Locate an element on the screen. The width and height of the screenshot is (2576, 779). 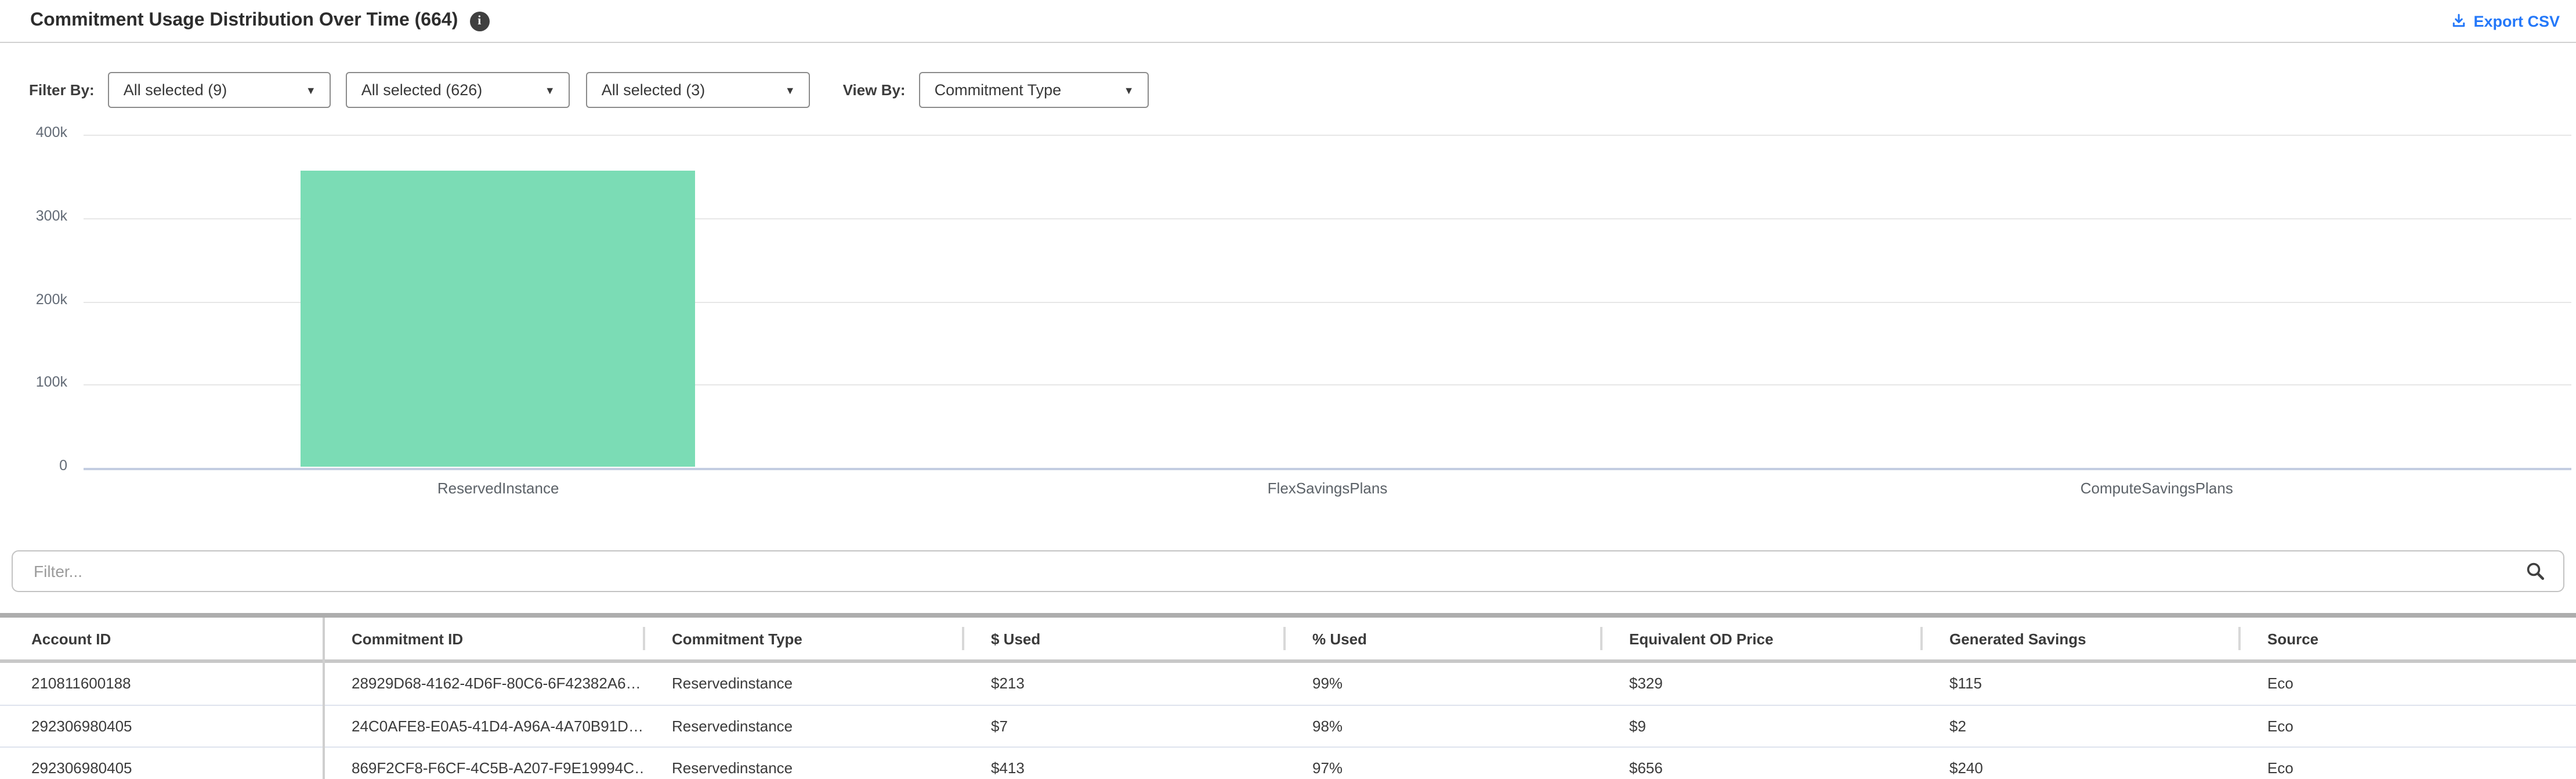
view-by-dropdown: Commitment Type ▼ is located at coordinates (1034, 90).